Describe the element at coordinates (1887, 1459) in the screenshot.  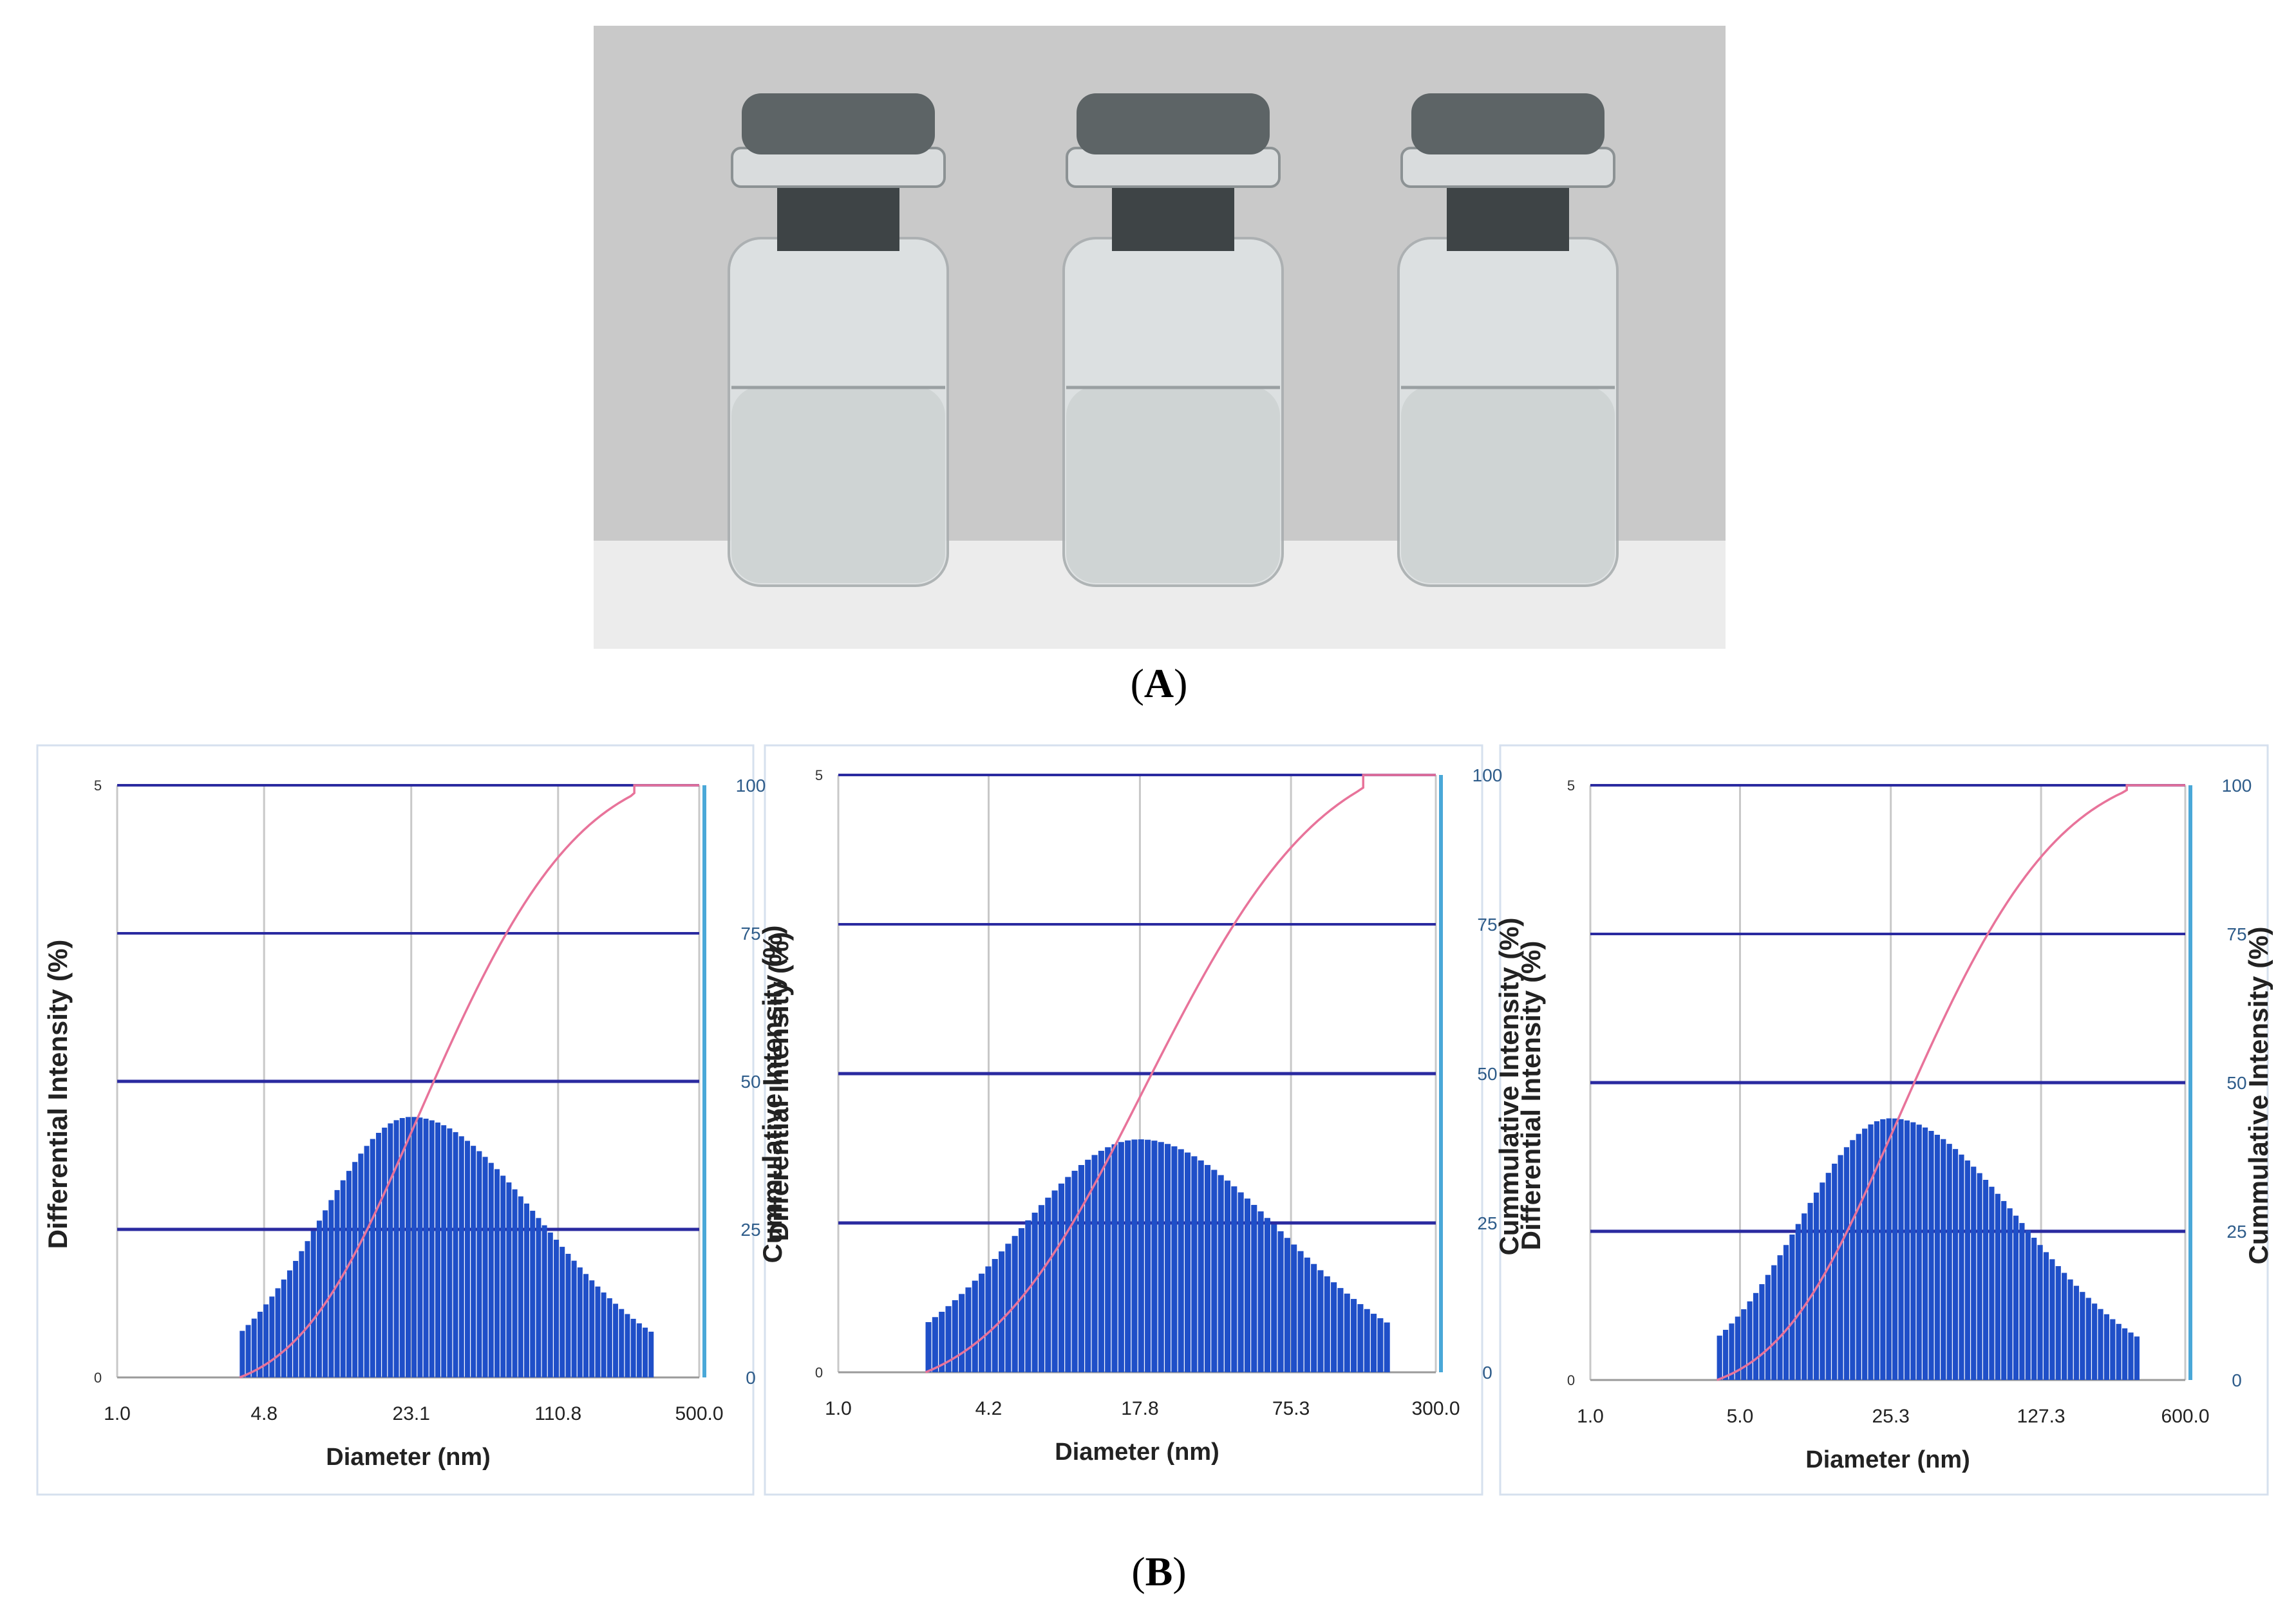
I see `x-axis-title: Diameter (nm)` at that location.